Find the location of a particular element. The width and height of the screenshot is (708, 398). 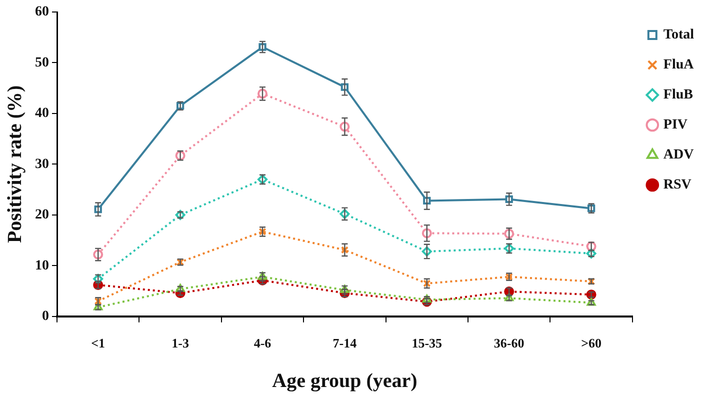

legend-label: FluB is located at coordinates (678, 95).